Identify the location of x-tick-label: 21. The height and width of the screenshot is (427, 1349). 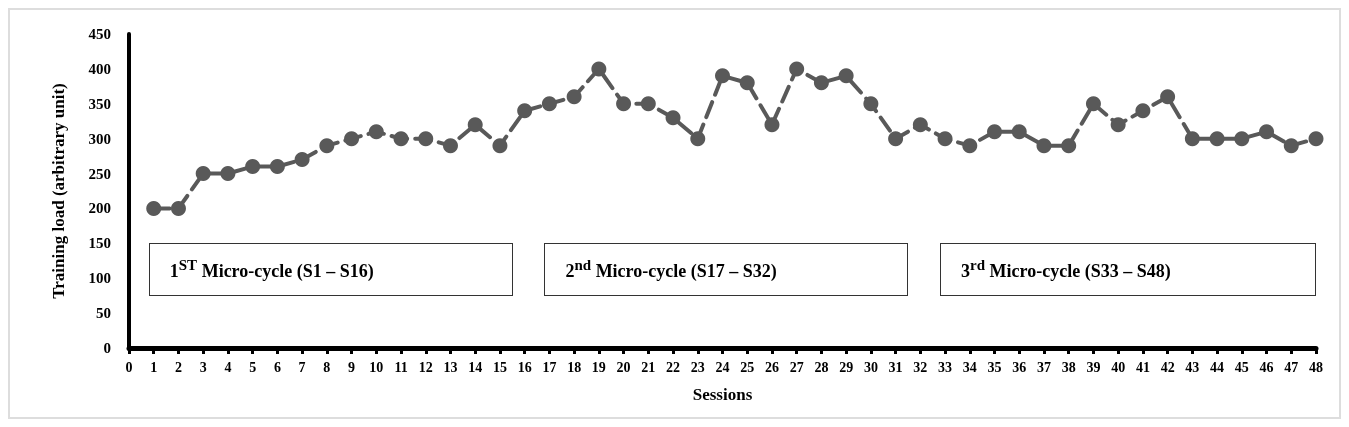
(648, 367).